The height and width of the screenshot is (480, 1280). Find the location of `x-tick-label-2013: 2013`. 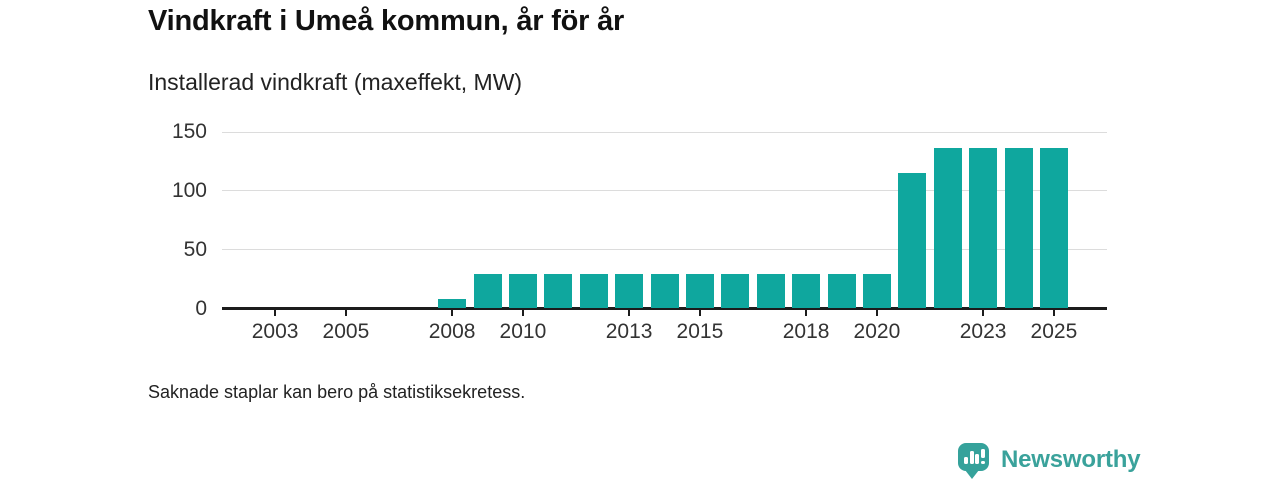

x-tick-label-2013: 2013 is located at coordinates (629, 331).